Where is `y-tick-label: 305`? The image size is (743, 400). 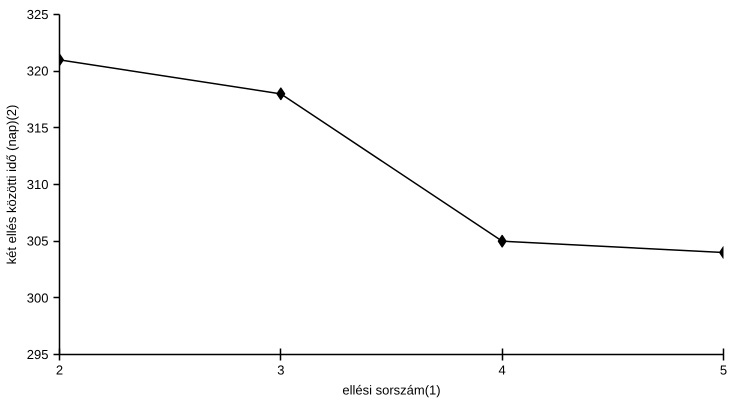
y-tick-label: 305 is located at coordinates (37, 241).